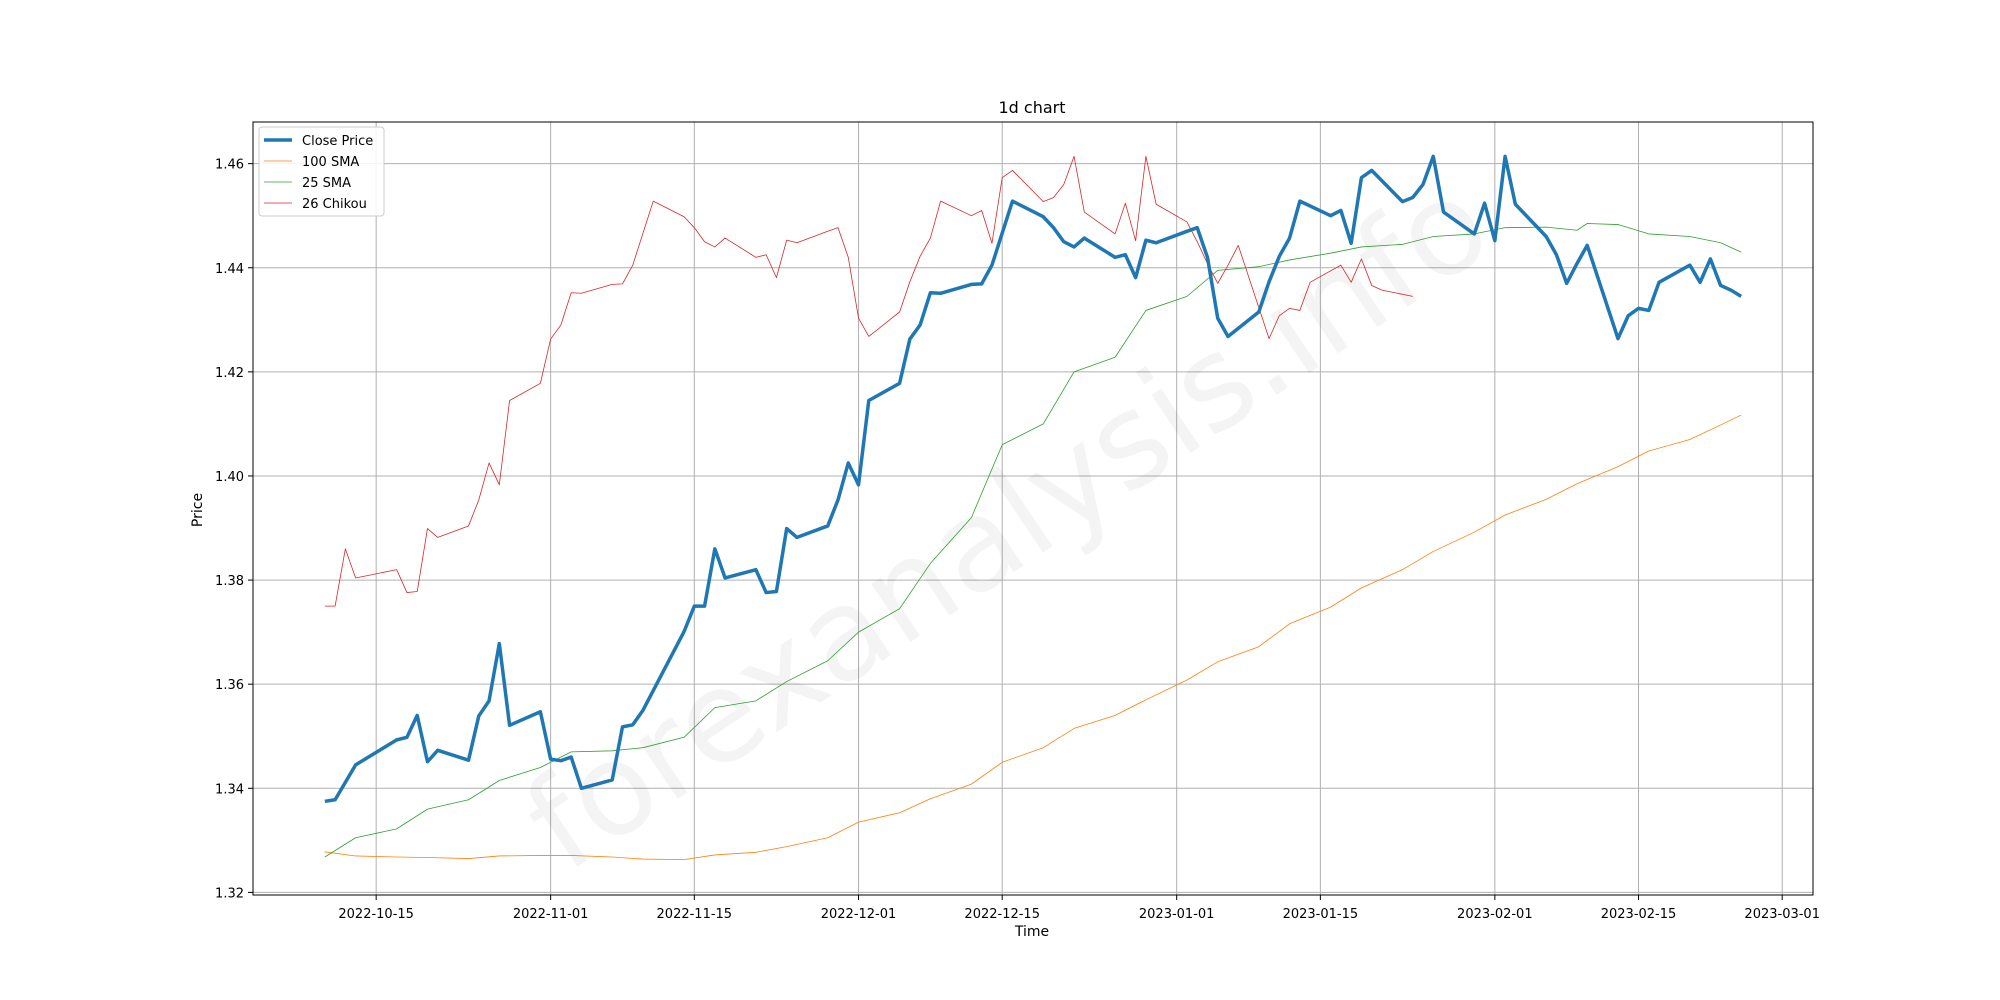  What do you see at coordinates (229, 581) in the screenshot?
I see `y-tick-label: 1.38` at bounding box center [229, 581].